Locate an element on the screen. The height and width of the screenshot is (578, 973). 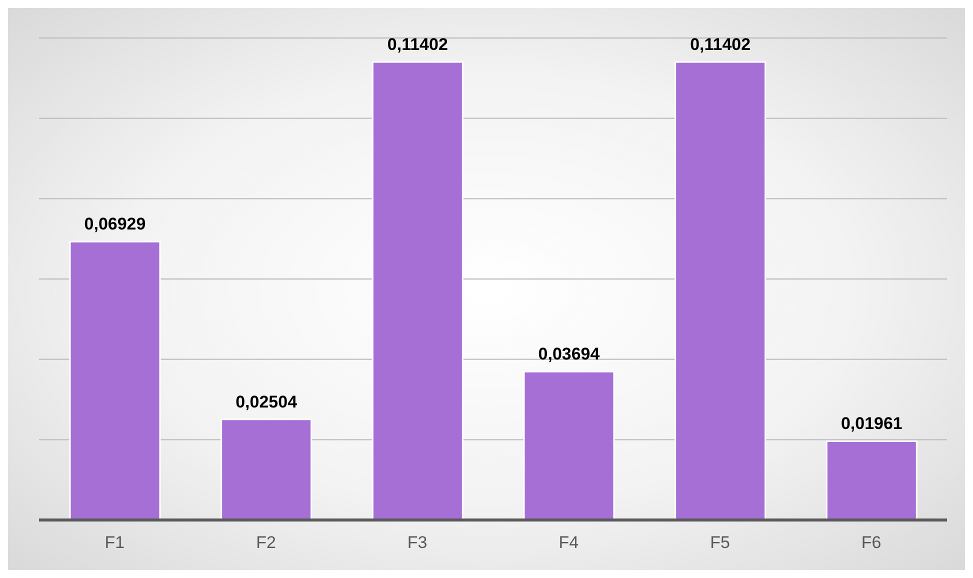
data-label: 0,03694 is located at coordinates (569, 354).